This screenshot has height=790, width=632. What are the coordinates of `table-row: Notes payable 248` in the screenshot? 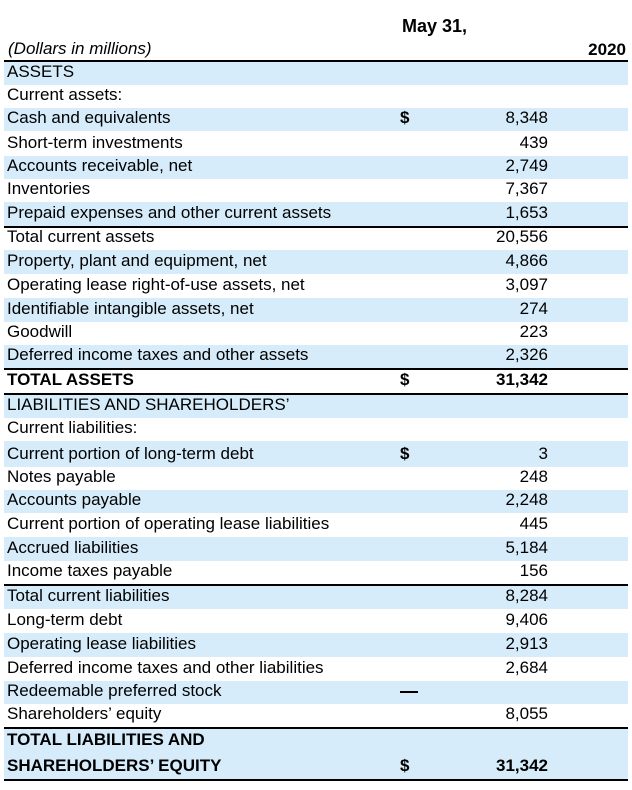 It's located at (316, 478).